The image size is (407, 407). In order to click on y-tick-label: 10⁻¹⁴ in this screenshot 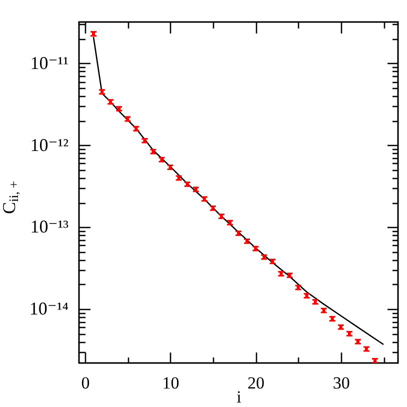, I will do `click(48, 308)`.